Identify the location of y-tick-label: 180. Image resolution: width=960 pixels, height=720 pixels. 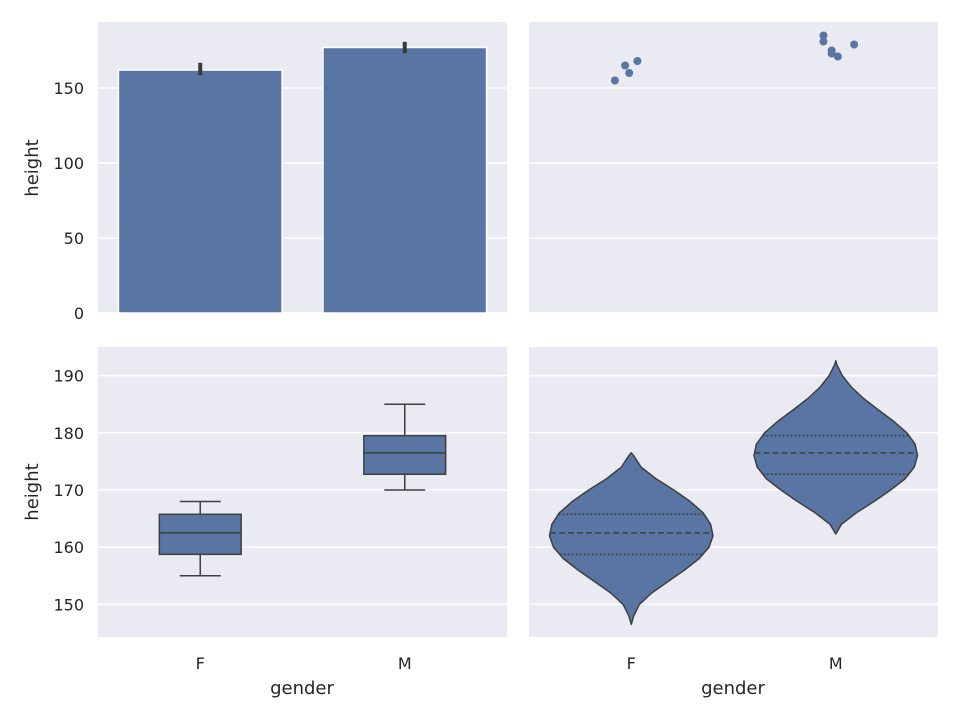
(68, 433).